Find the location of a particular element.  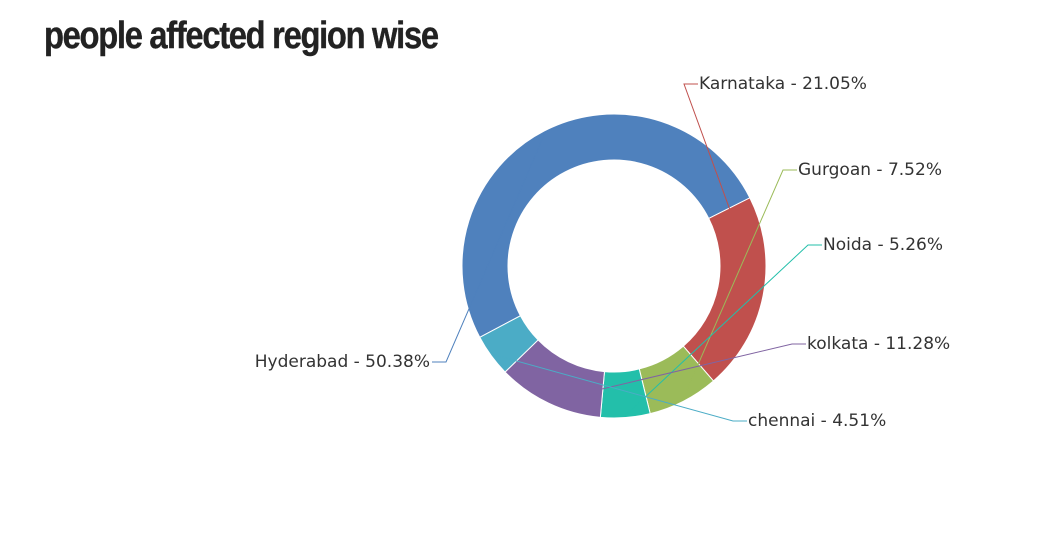

leader-line-gurgoan is located at coordinates (739, 284).